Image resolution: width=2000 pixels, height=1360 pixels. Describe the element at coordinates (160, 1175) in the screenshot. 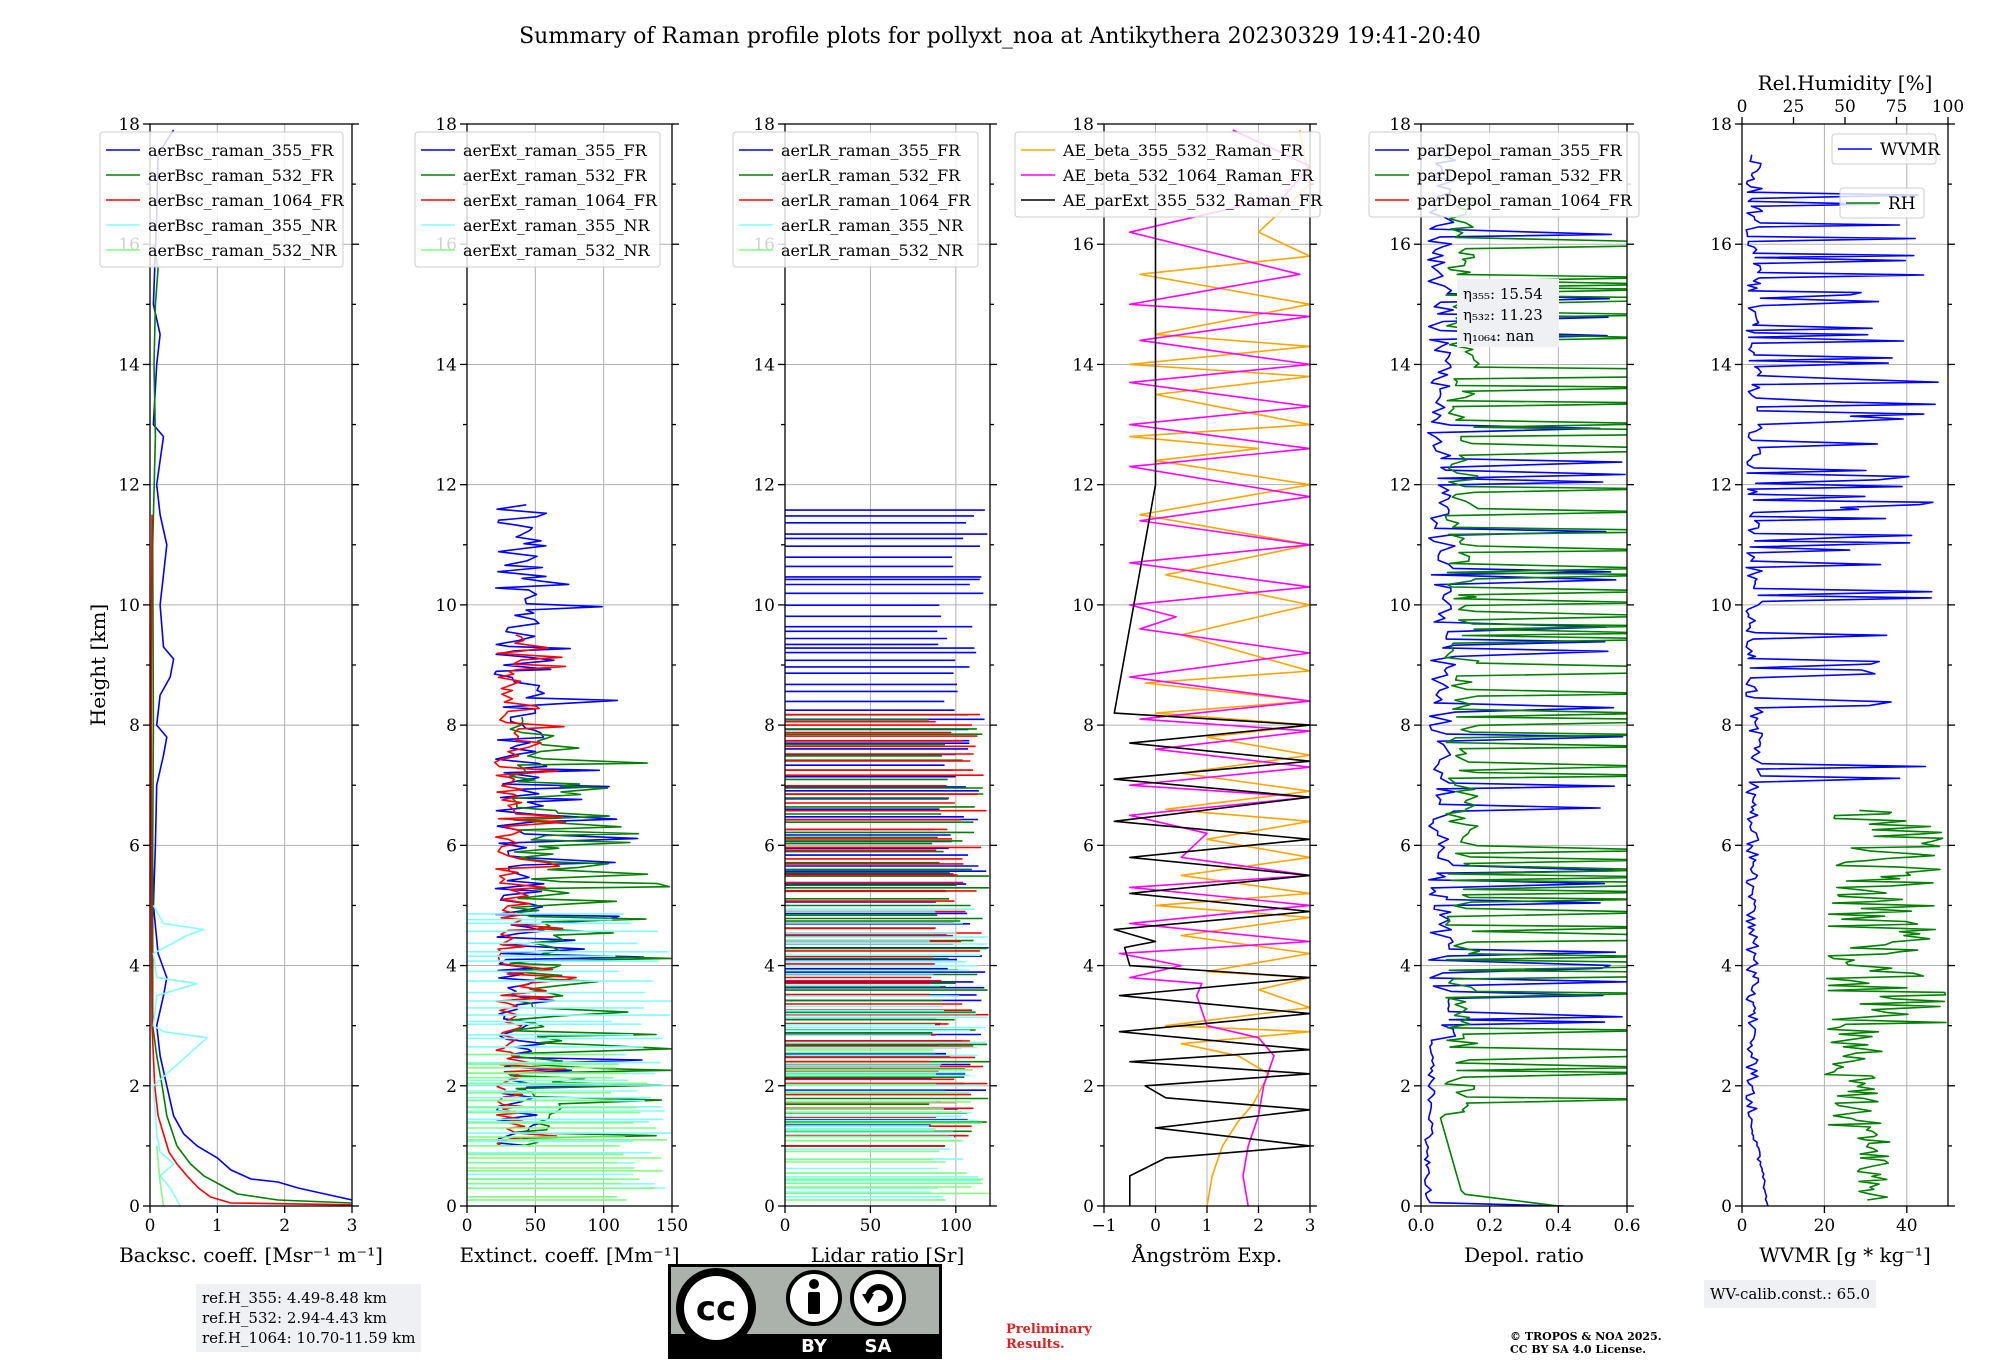

I see `series-aerBsc_raman_532_NR` at that location.